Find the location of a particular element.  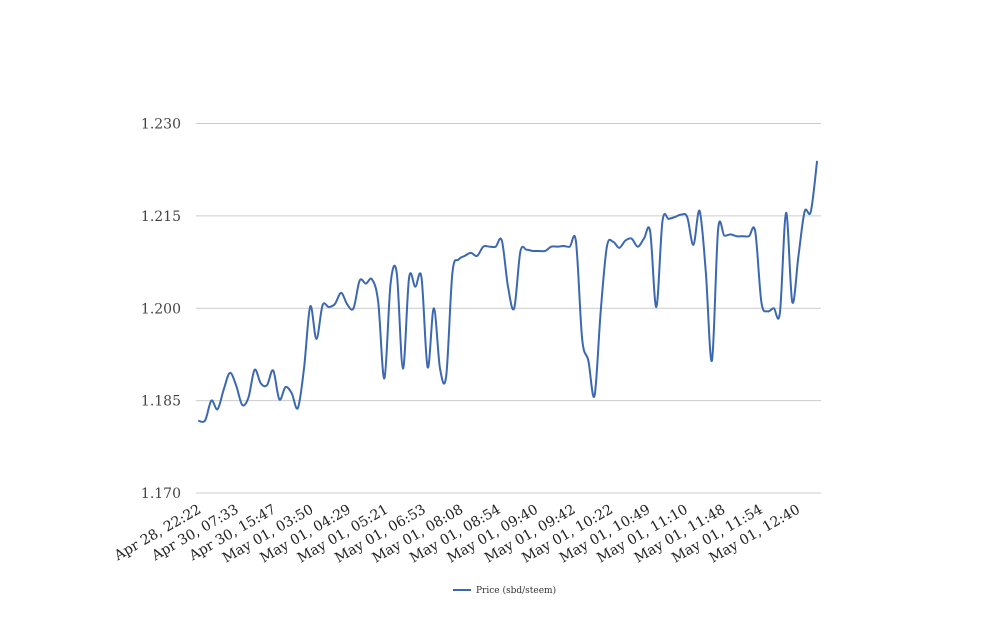

legend-label: Price (sbd/steem) is located at coordinates (516, 590).